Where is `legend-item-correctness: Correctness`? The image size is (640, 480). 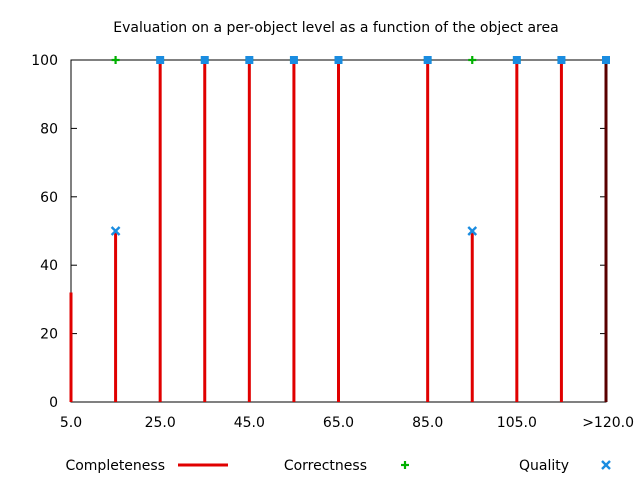 legend-item-correctness: Correctness is located at coordinates (346, 466).